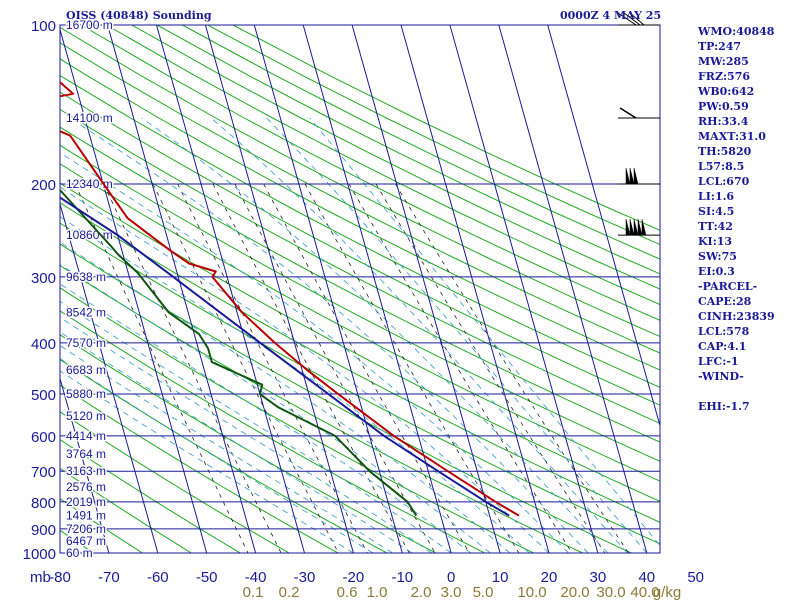  What do you see at coordinates (724, 331) in the screenshot?
I see `sounding-index-item: LCL:578` at bounding box center [724, 331].